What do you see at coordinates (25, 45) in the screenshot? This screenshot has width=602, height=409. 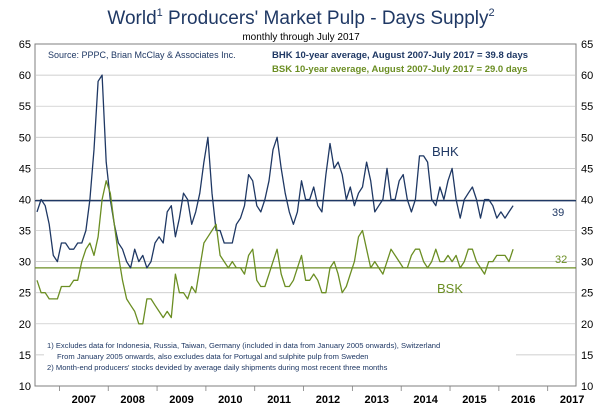 I see `y-tick-label-left: 65` at bounding box center [25, 45].